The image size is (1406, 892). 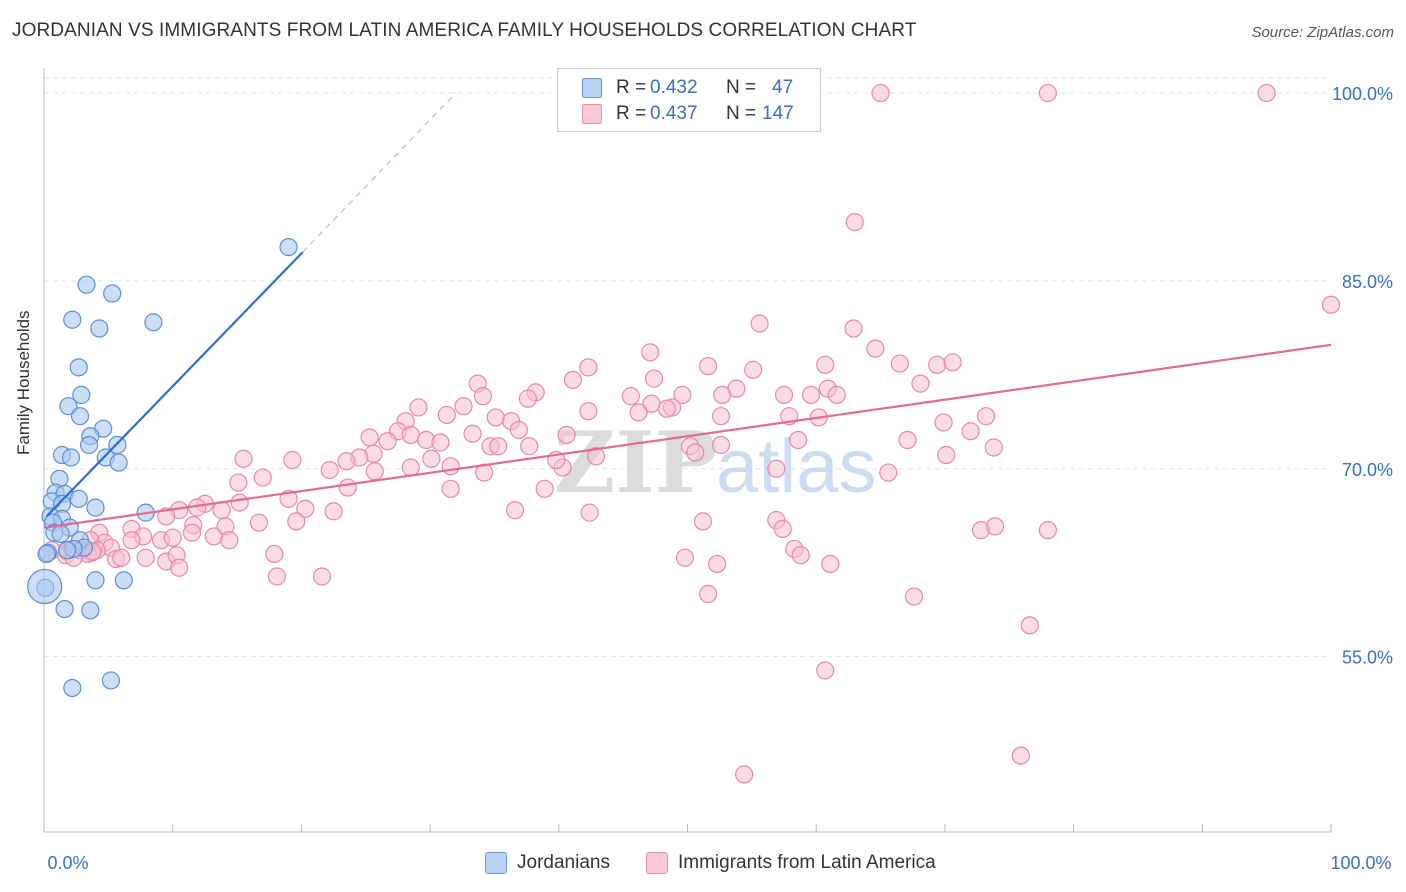 I want to click on legend-label-jordanians: Jordanians, so click(x=563, y=862).